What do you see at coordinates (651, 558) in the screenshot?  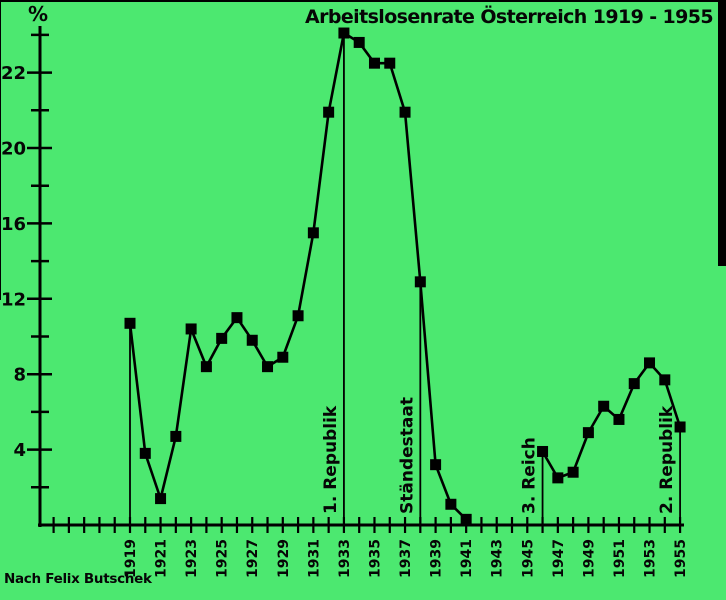 I see `x-tick-label: 1953` at bounding box center [651, 558].